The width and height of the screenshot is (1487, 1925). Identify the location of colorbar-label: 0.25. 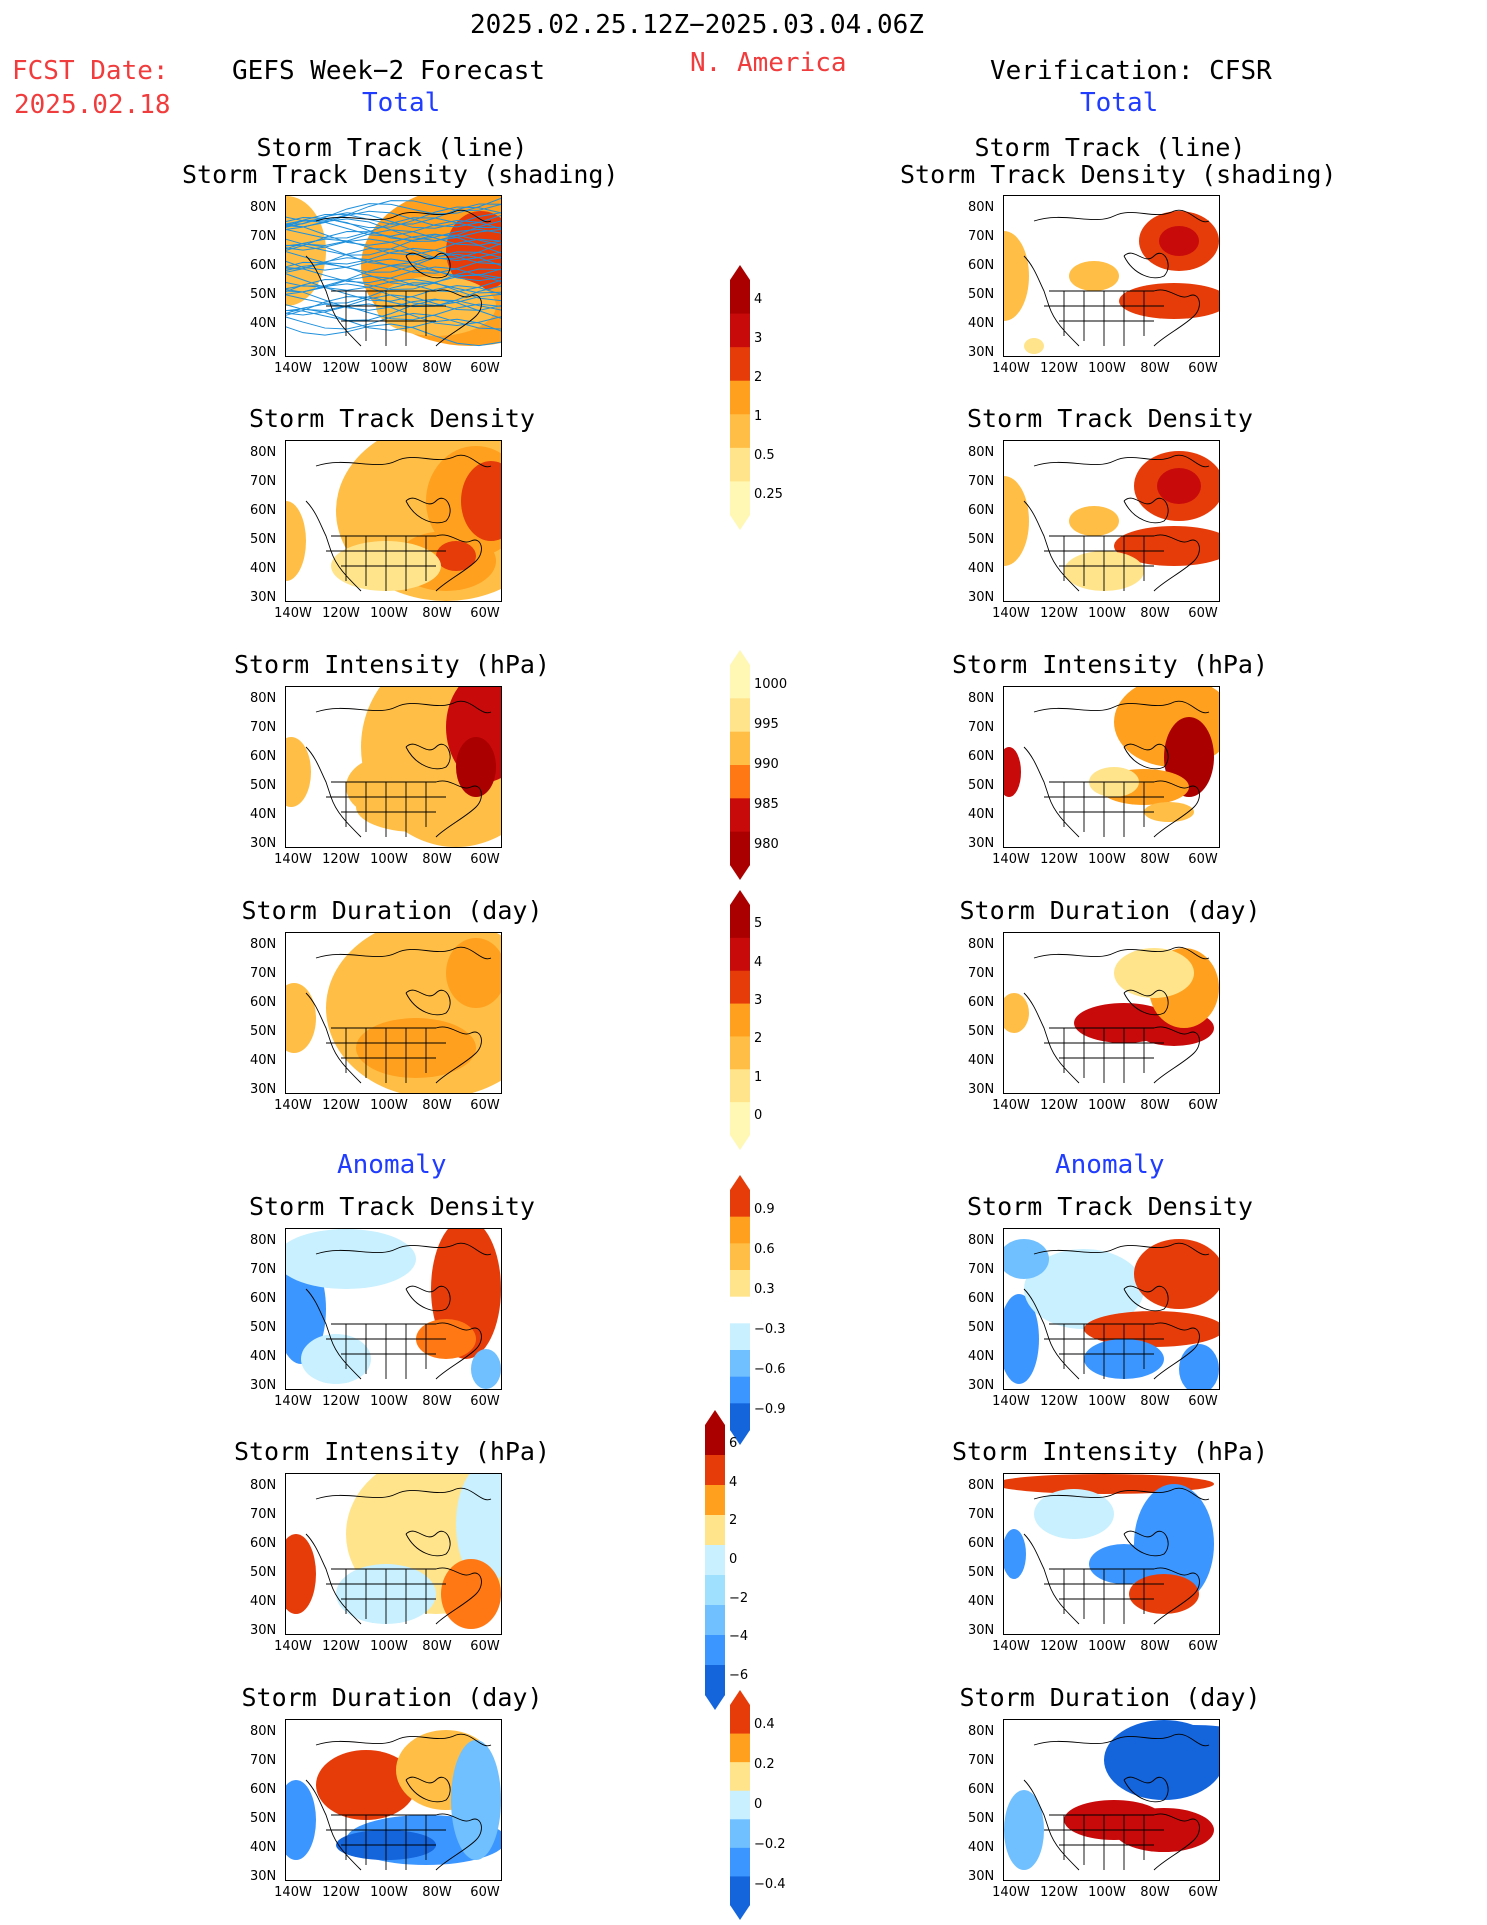
(768, 495).